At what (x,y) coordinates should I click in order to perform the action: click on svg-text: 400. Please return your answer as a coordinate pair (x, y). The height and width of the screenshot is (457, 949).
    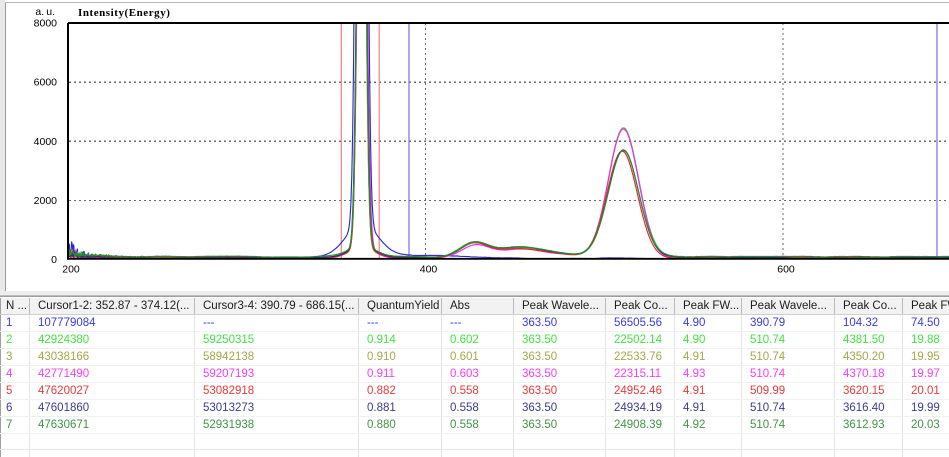
    Looking at the image, I should click on (429, 270).